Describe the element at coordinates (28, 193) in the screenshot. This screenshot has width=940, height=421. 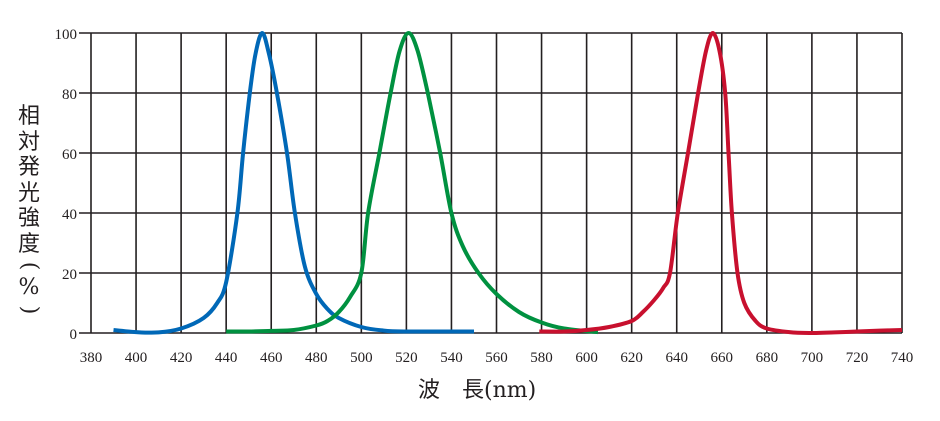
I see `y-axis-label-char: 光` at that location.